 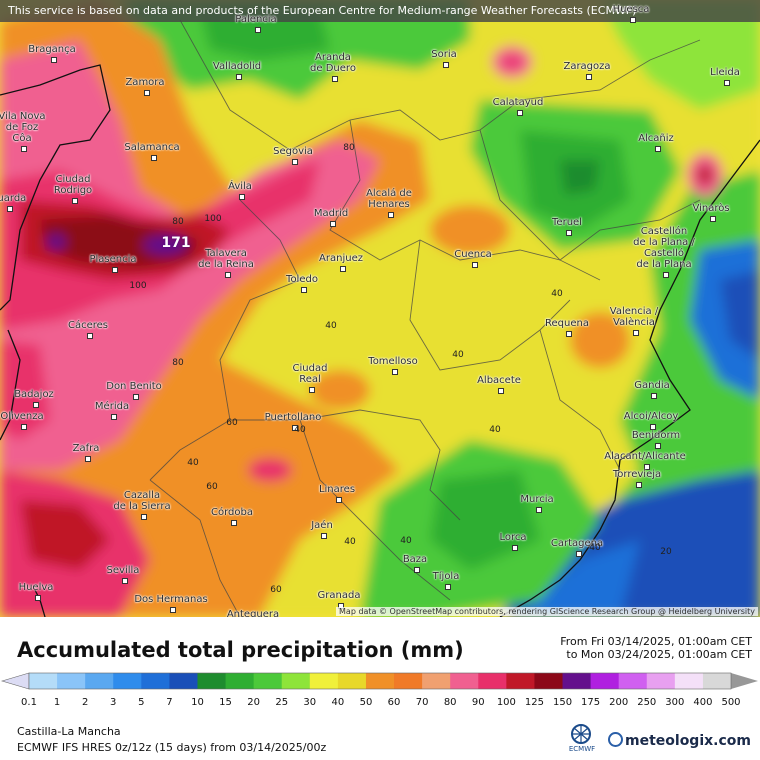 What do you see at coordinates (389, 199) in the screenshot?
I see `city-label: Alcalá de Henares` at bounding box center [389, 199].